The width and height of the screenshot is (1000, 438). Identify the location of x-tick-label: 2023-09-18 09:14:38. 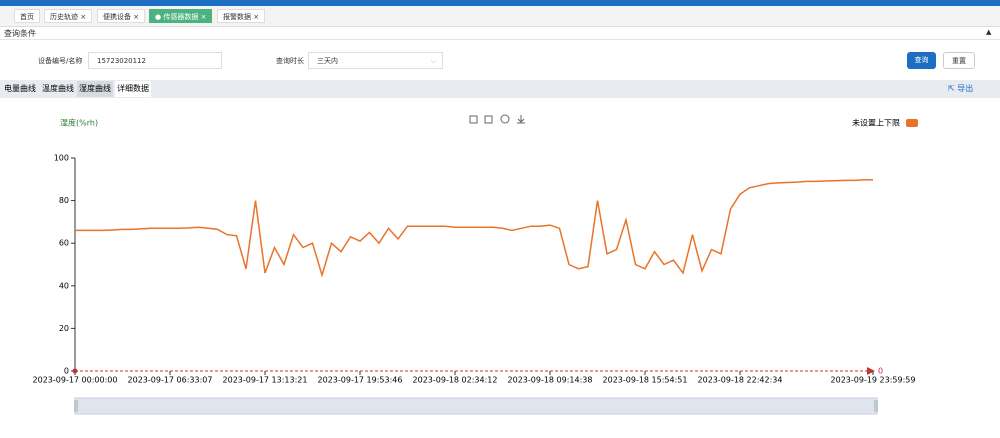
(550, 380).